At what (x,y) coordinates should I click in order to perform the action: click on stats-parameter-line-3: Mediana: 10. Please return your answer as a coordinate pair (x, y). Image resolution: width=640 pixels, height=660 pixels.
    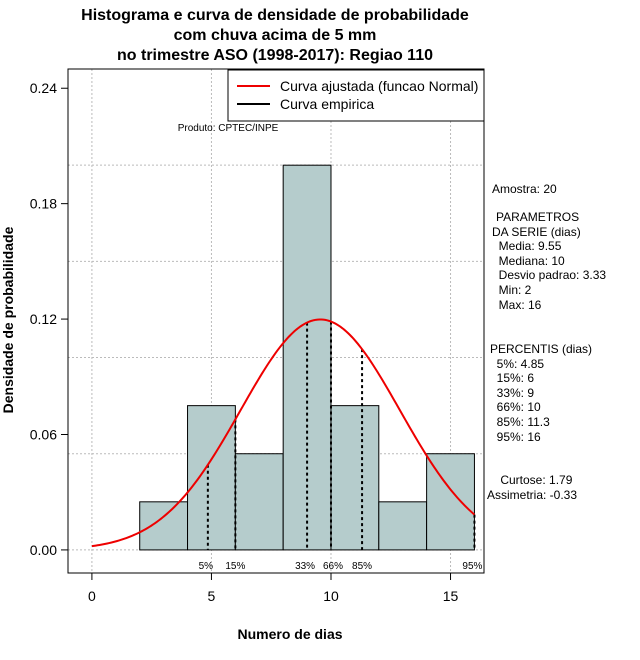
    Looking at the image, I should click on (528, 260).